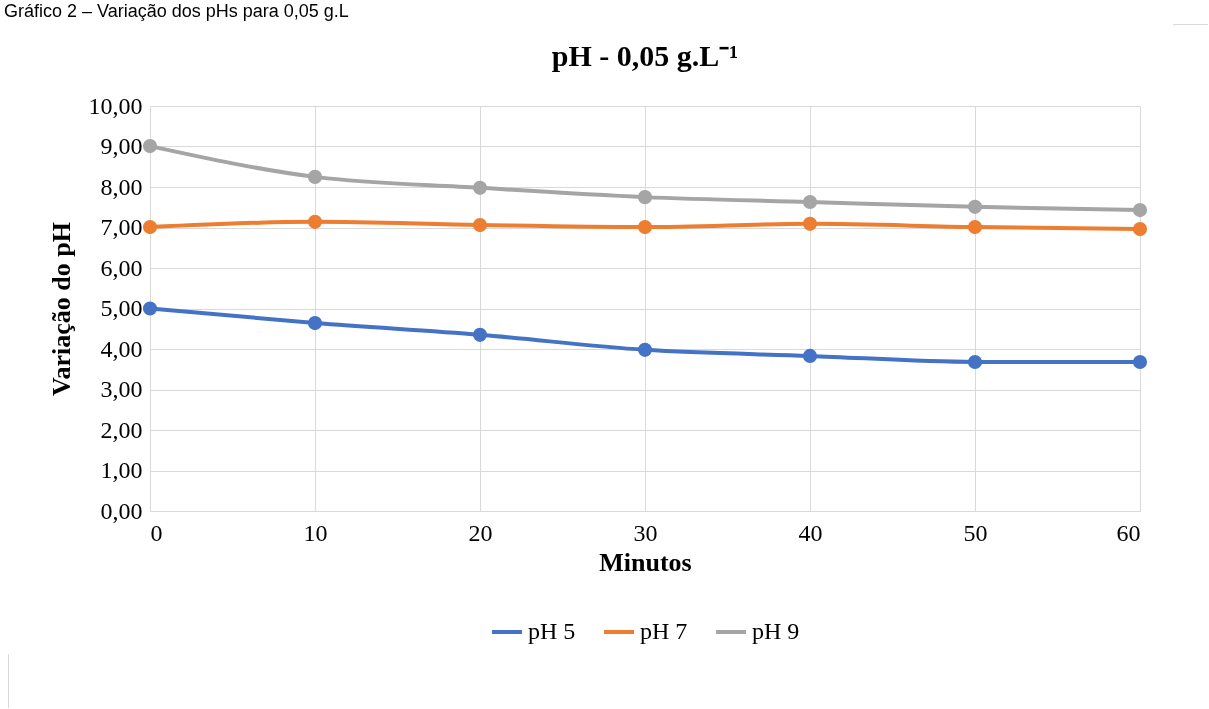 This screenshot has height=709, width=1209. What do you see at coordinates (121, 348) in the screenshot?
I see `y-tick-label: 4,00` at bounding box center [121, 348].